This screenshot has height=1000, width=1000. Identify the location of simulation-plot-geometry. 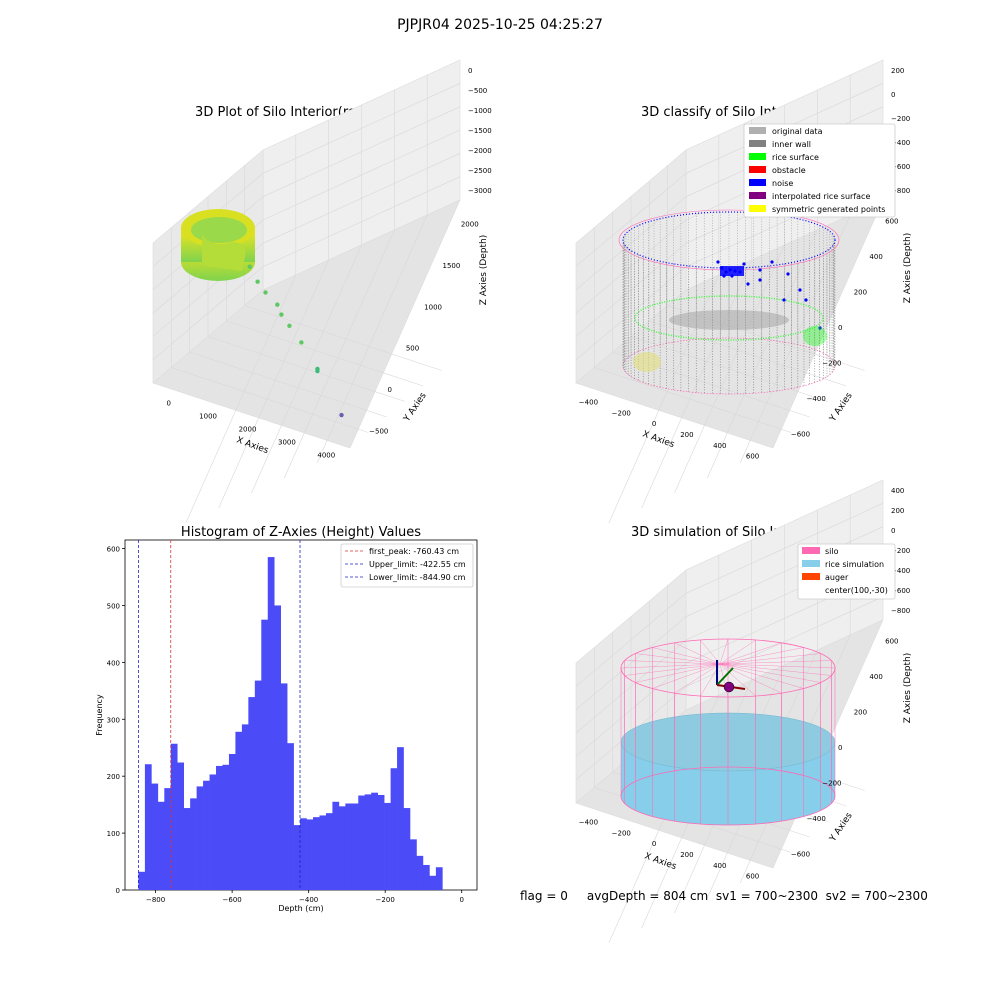
(728, 732).